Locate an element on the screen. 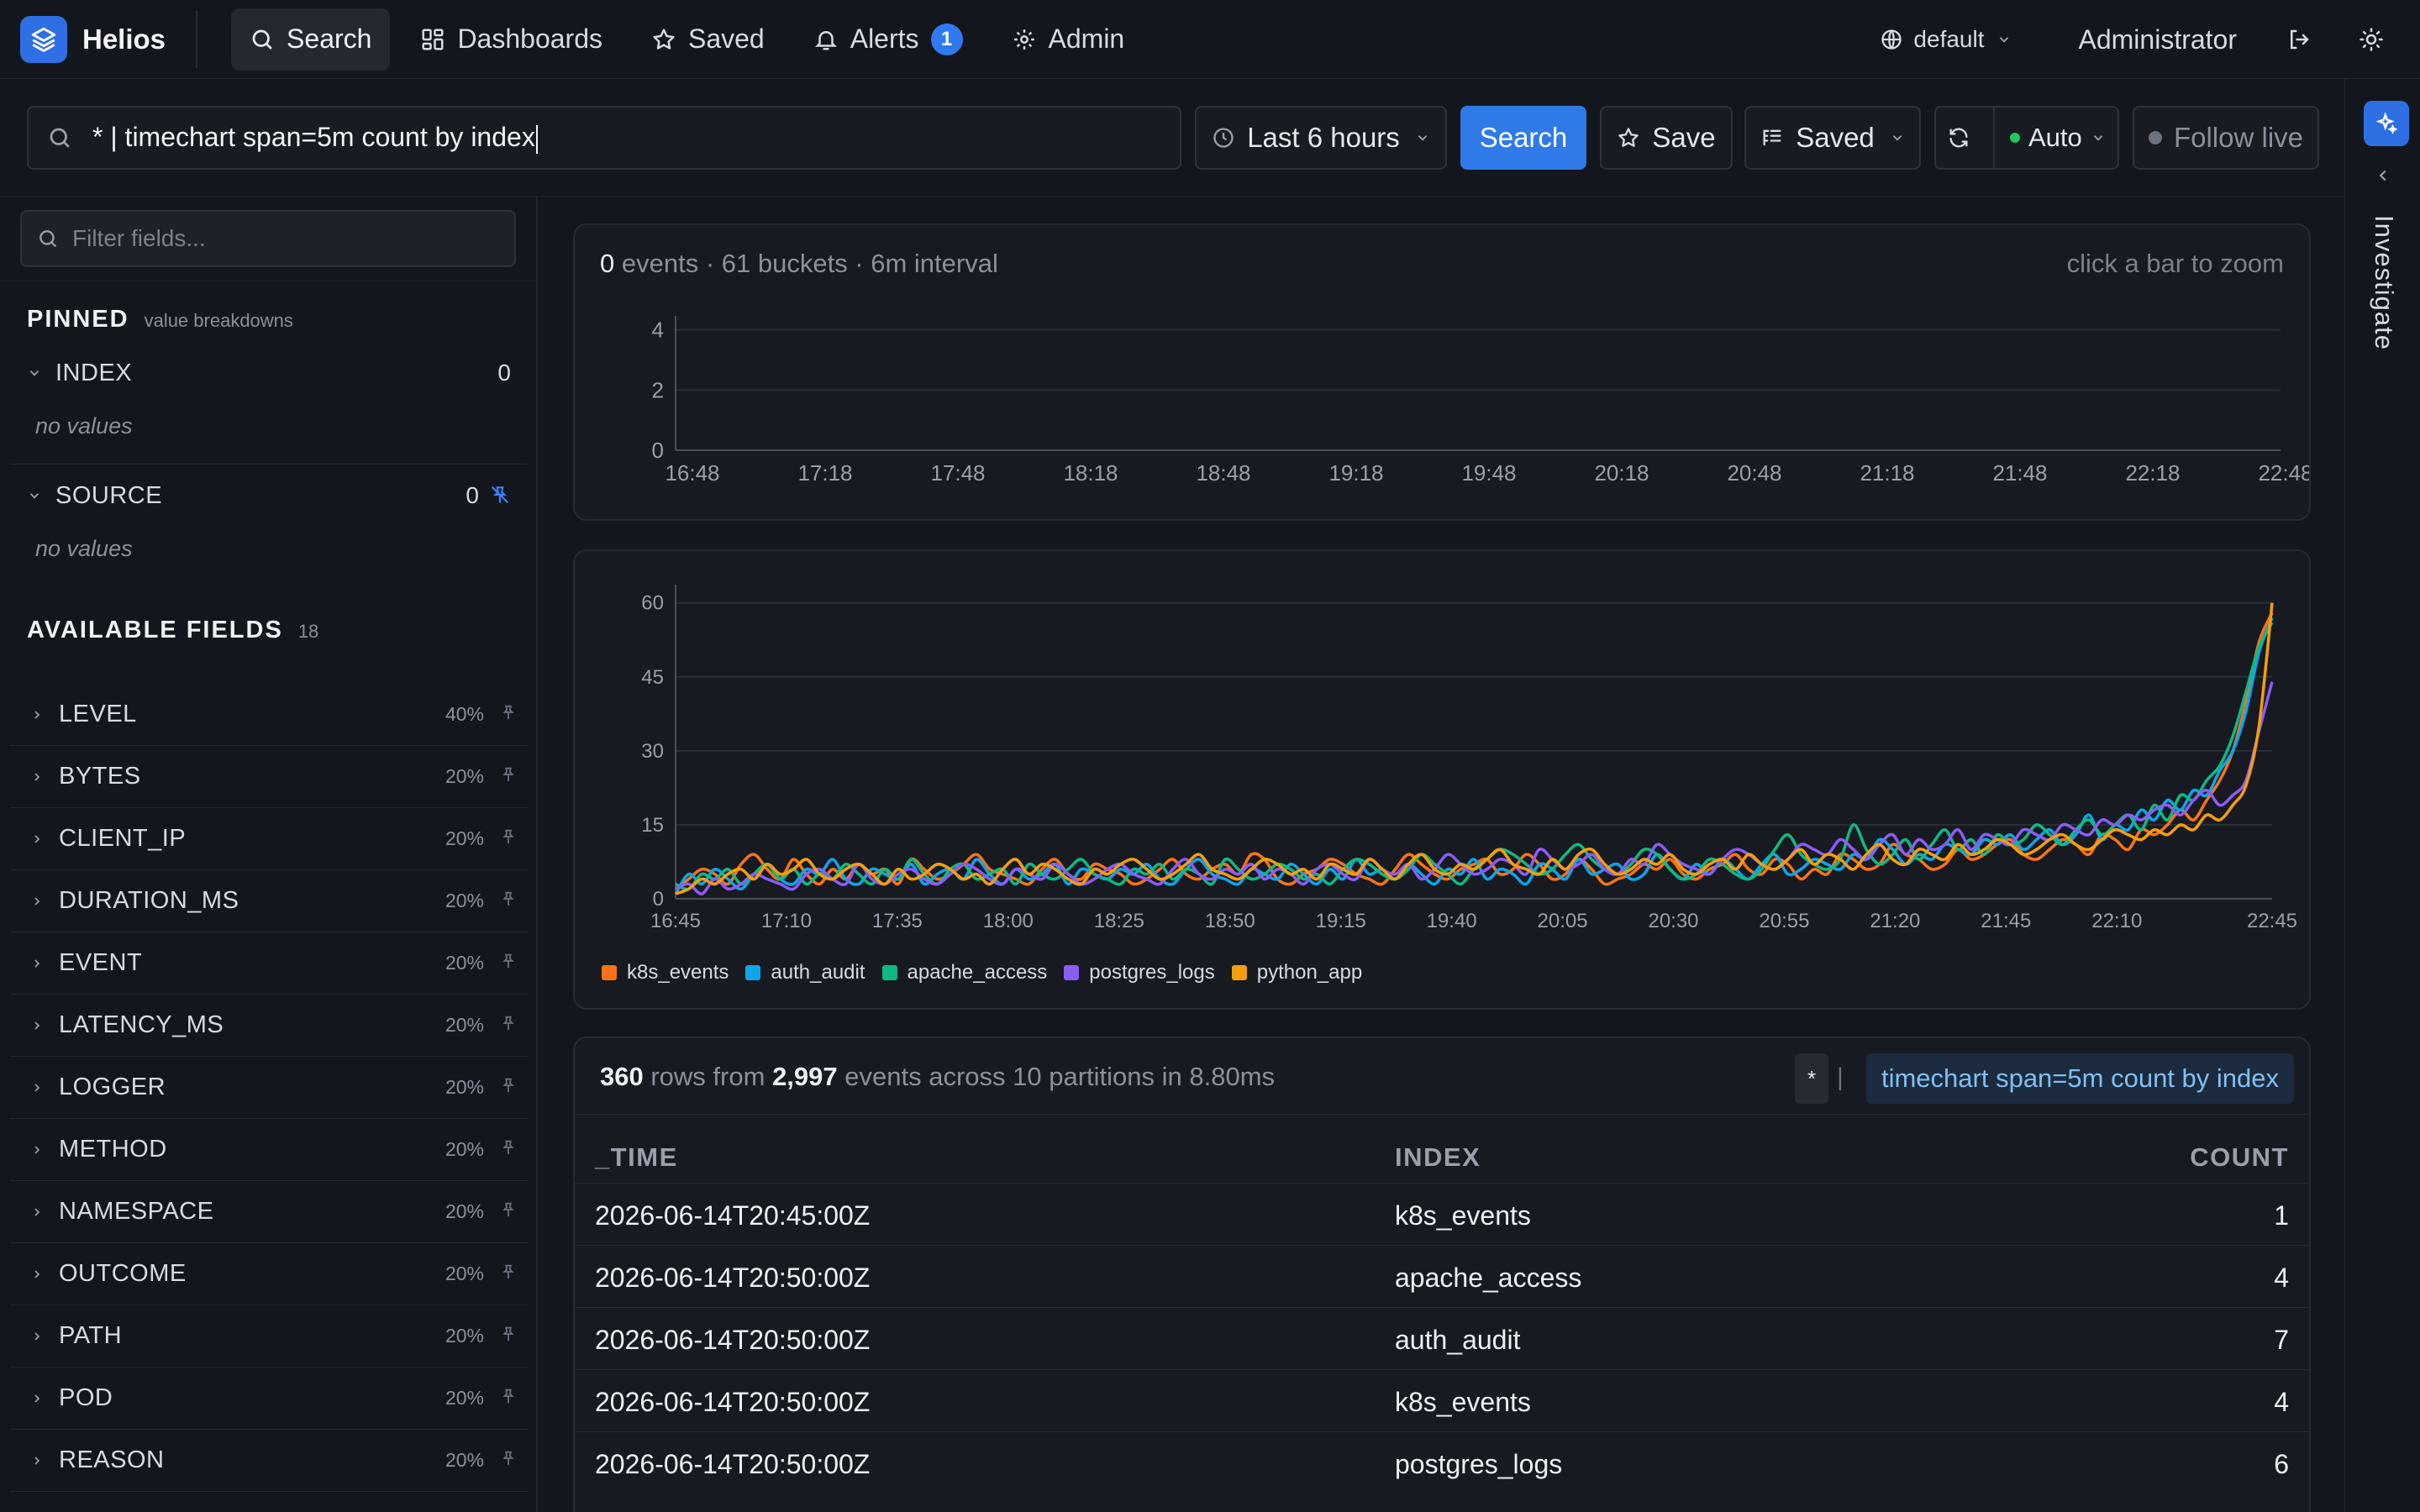 The height and width of the screenshot is (1512, 2420). series-line-postgres_logs is located at coordinates (1474, 788).